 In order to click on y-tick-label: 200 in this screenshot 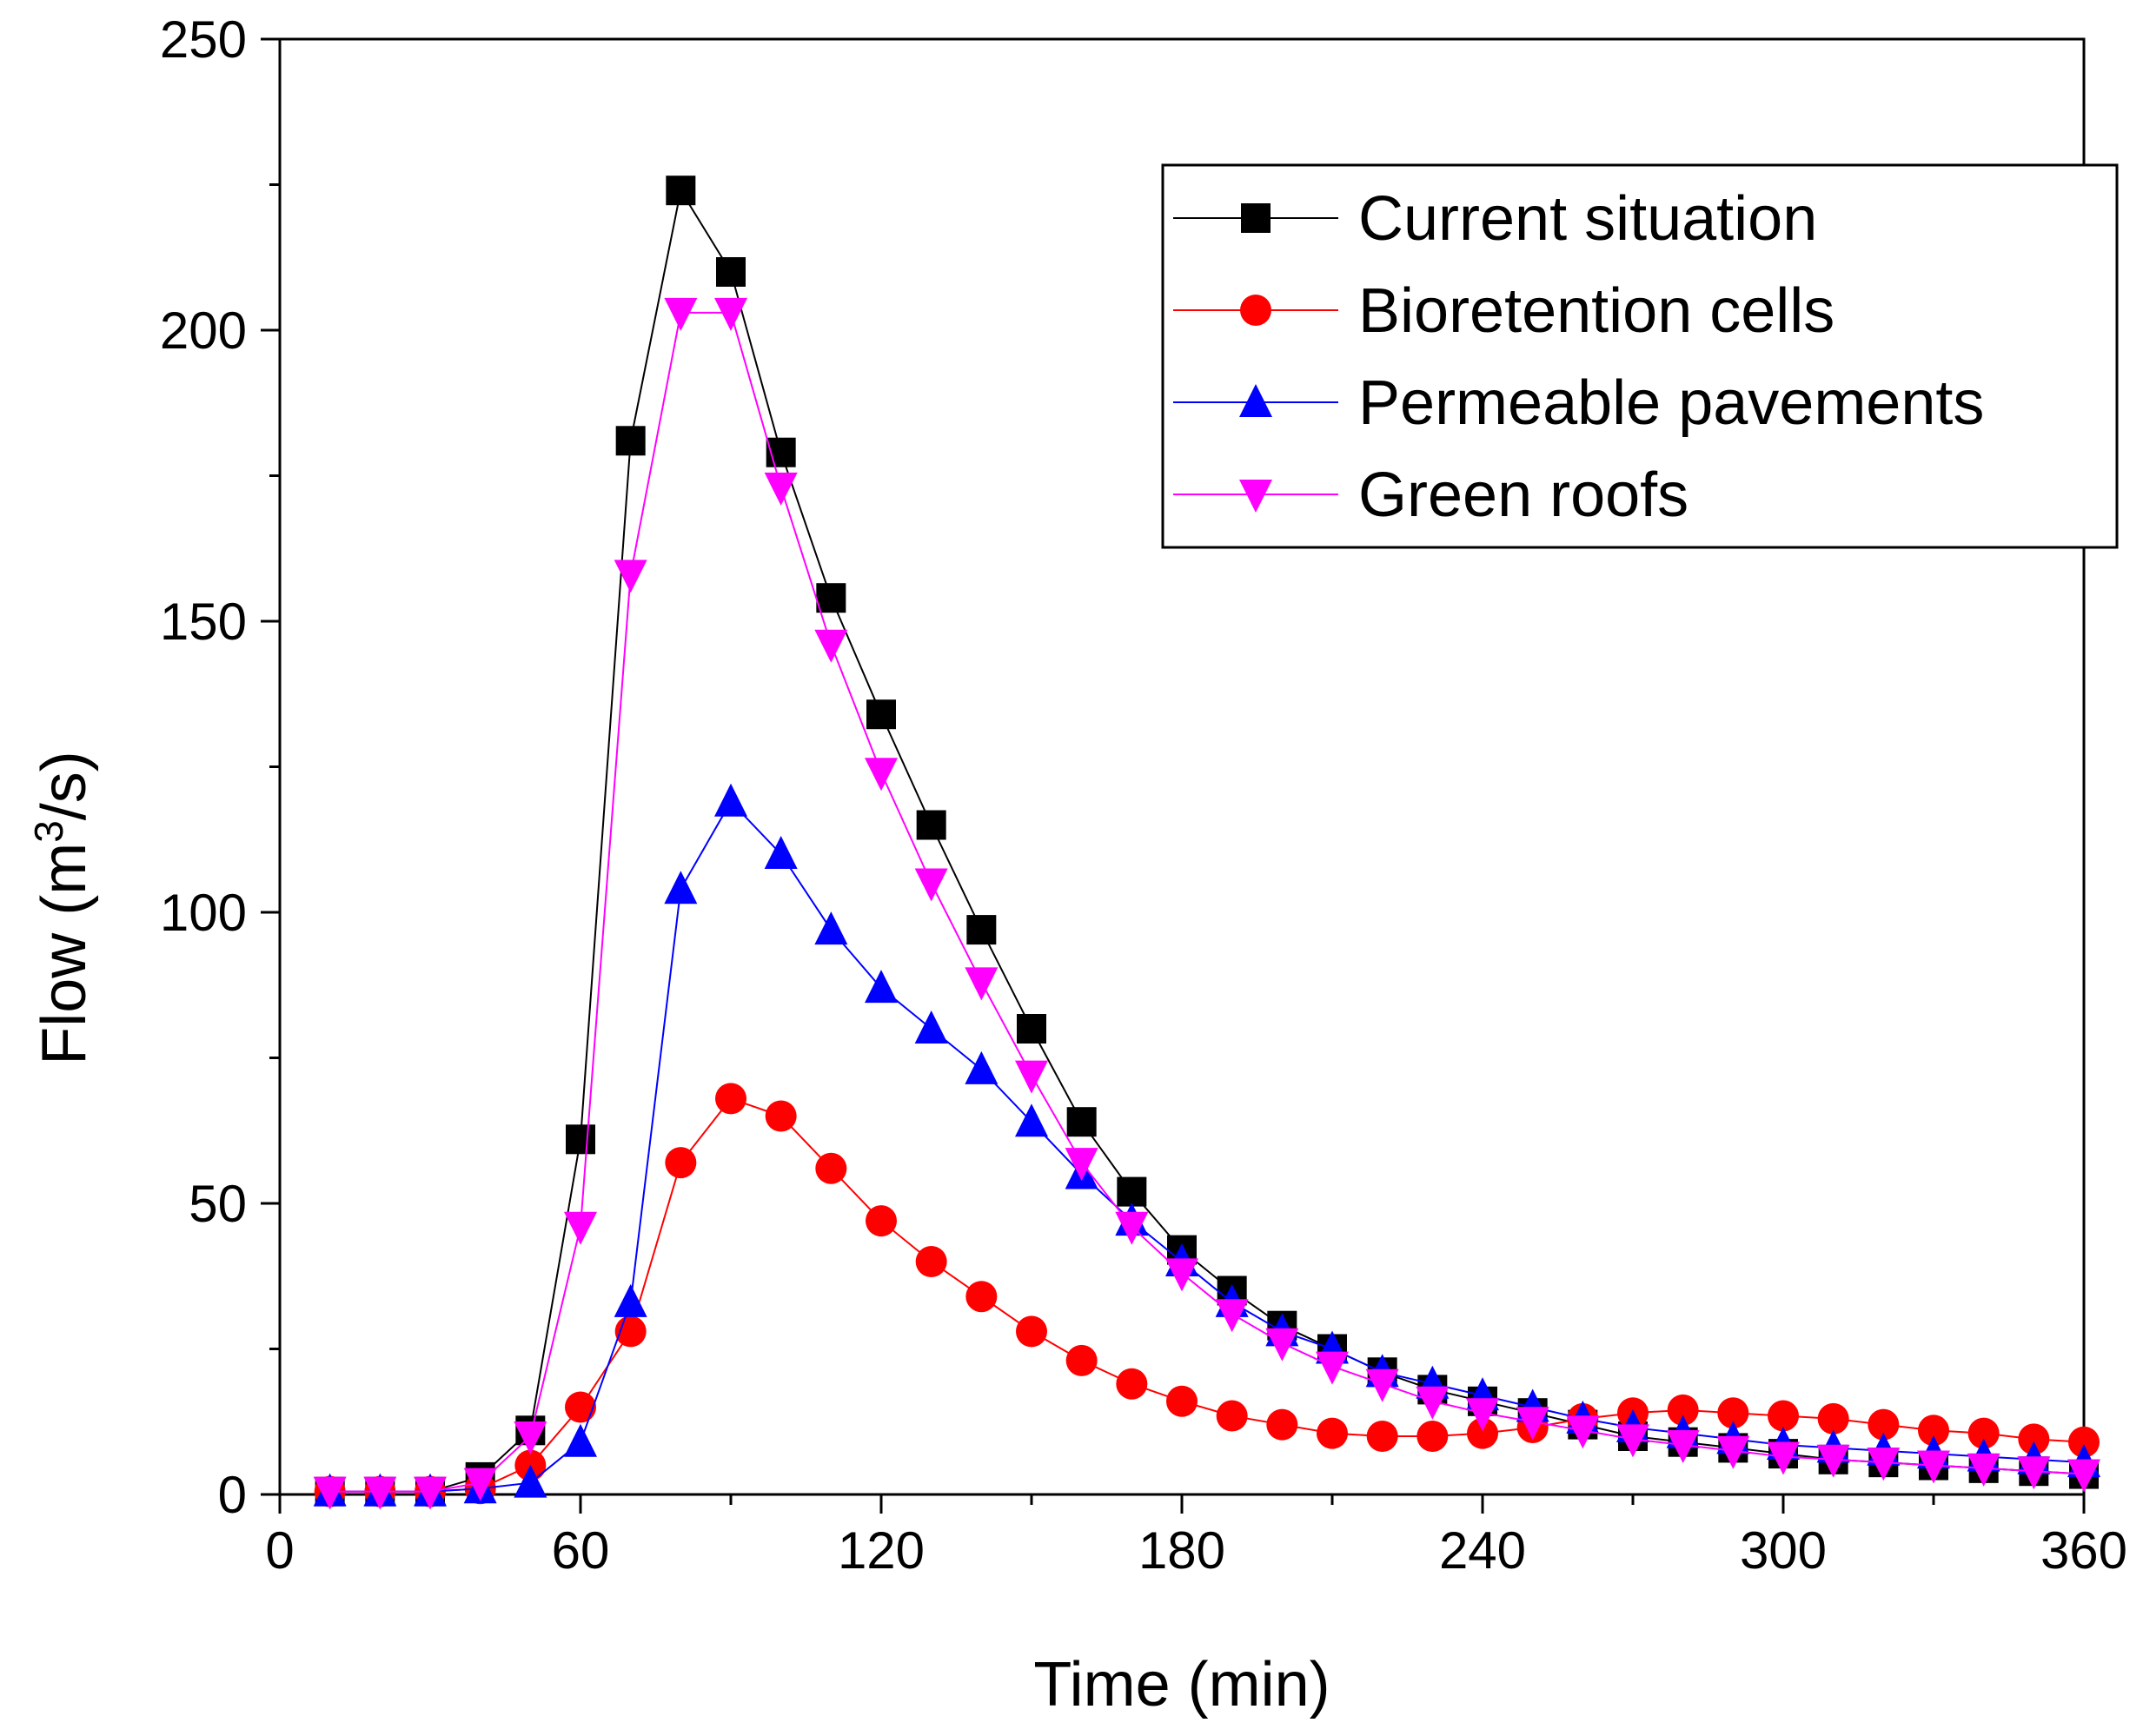, I will do `click(203, 330)`.